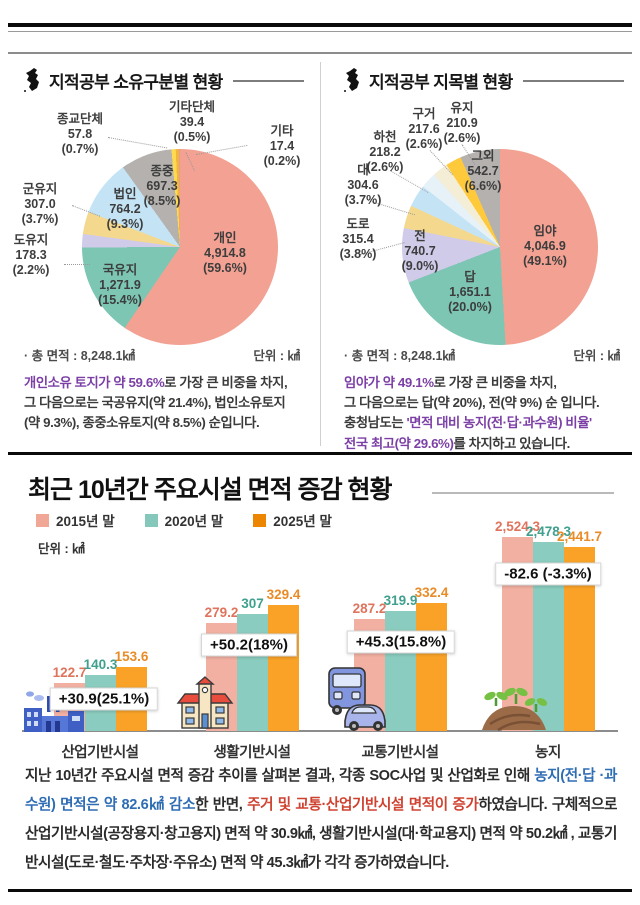 This screenshot has height=905, width=640. Describe the element at coordinates (249, 645) in the screenshot. I see `delta-badge-living: +50.2(18%)` at that location.